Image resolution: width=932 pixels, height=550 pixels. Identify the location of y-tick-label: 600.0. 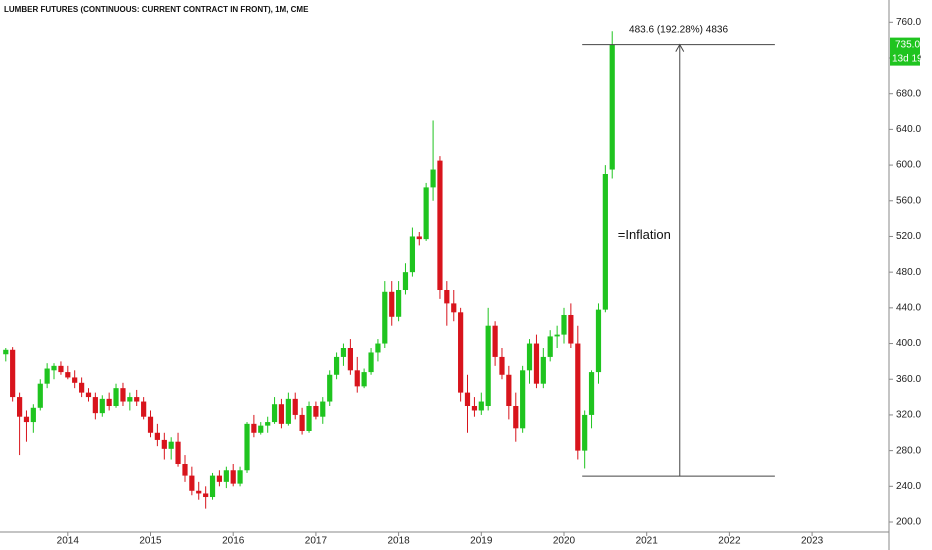
(908, 165).